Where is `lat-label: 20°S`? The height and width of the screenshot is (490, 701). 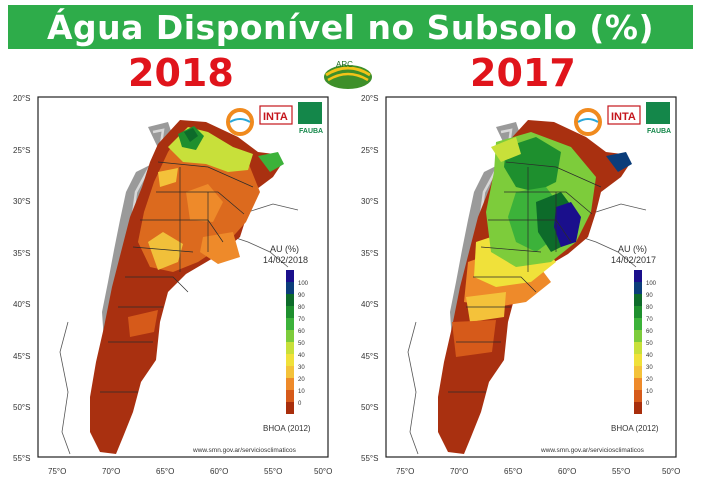 lat-label: 20°S is located at coordinates (369, 98).